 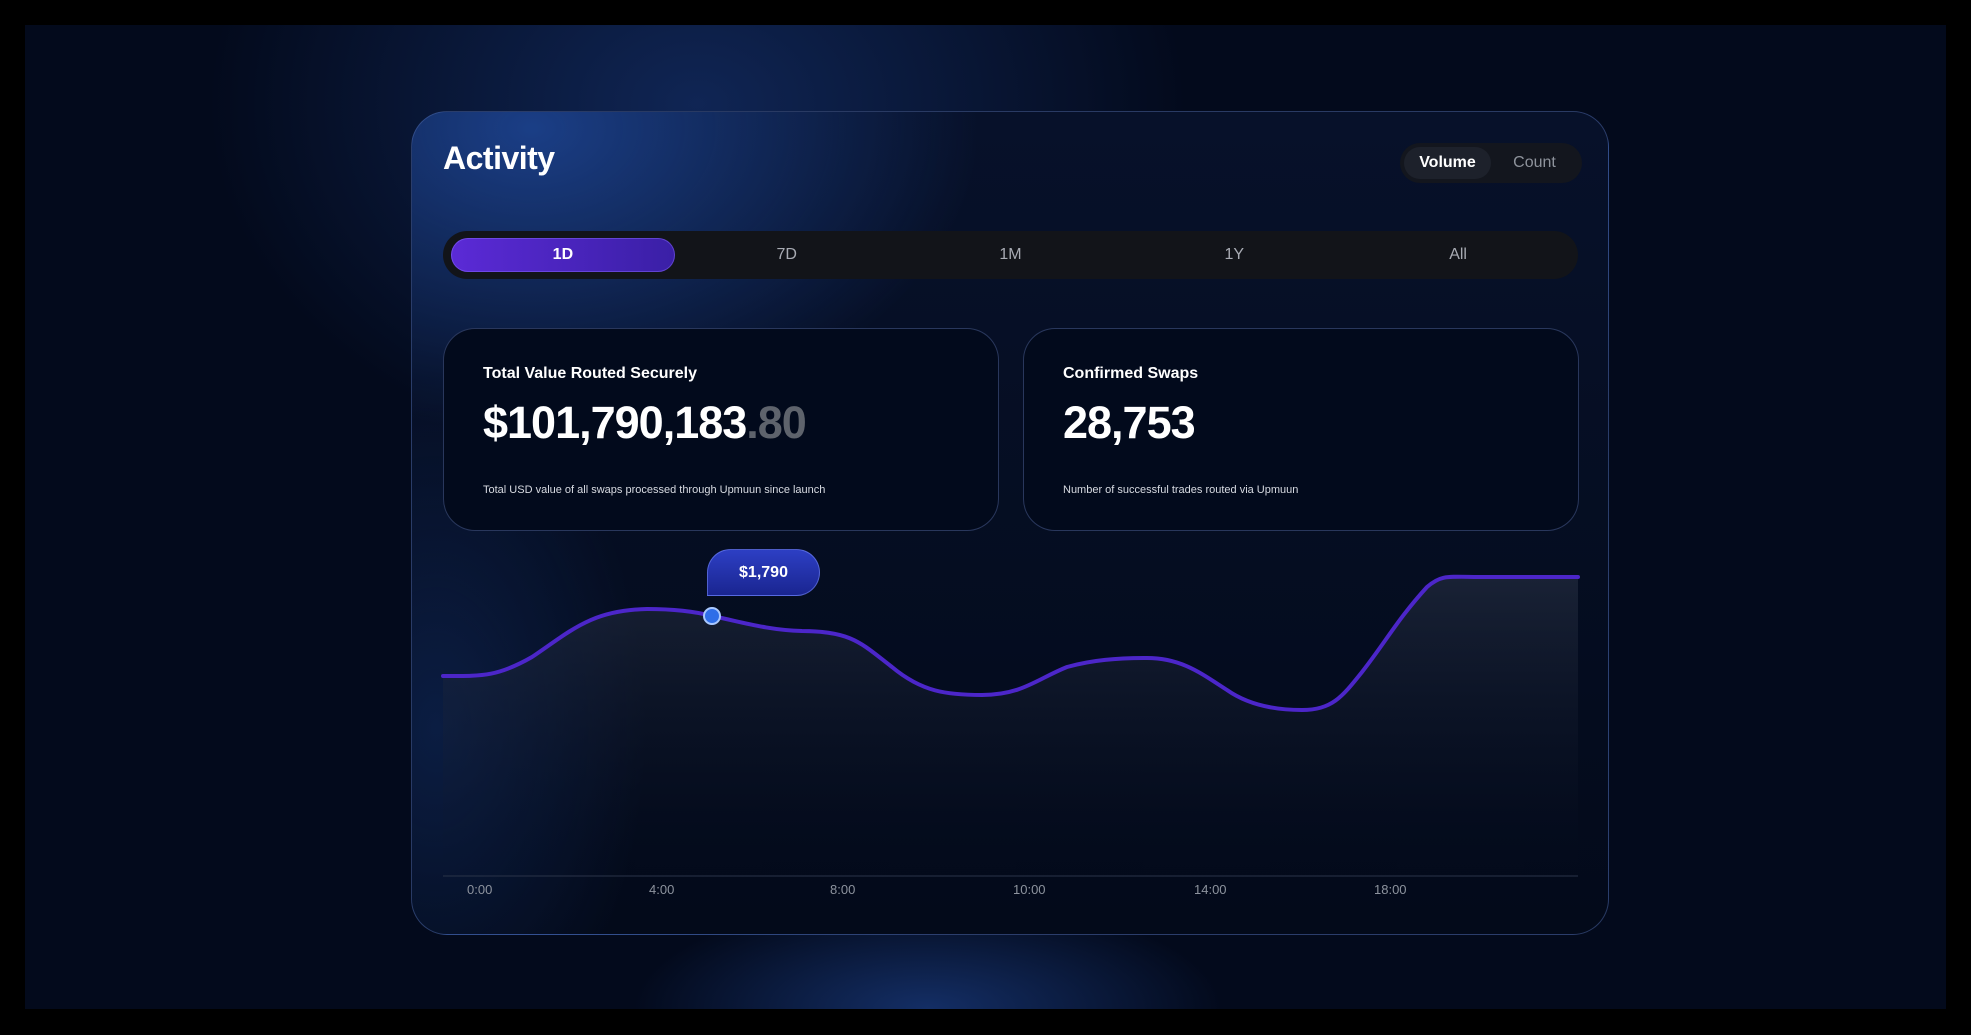 I want to click on time-range-tabs: 1D 7D 1M 1Y All, so click(x=1010, y=255).